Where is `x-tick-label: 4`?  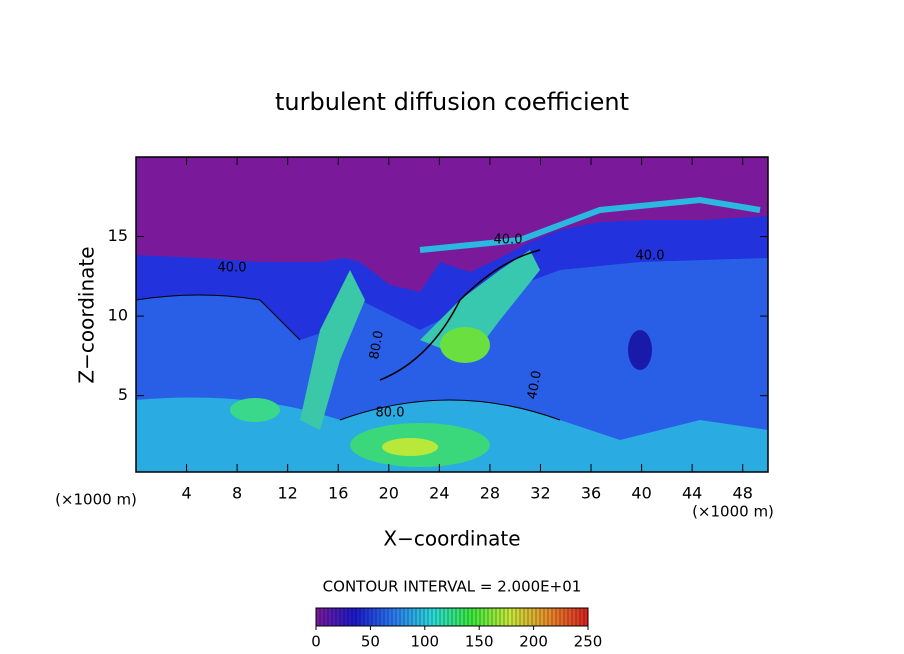 x-tick-label: 4 is located at coordinates (186, 493).